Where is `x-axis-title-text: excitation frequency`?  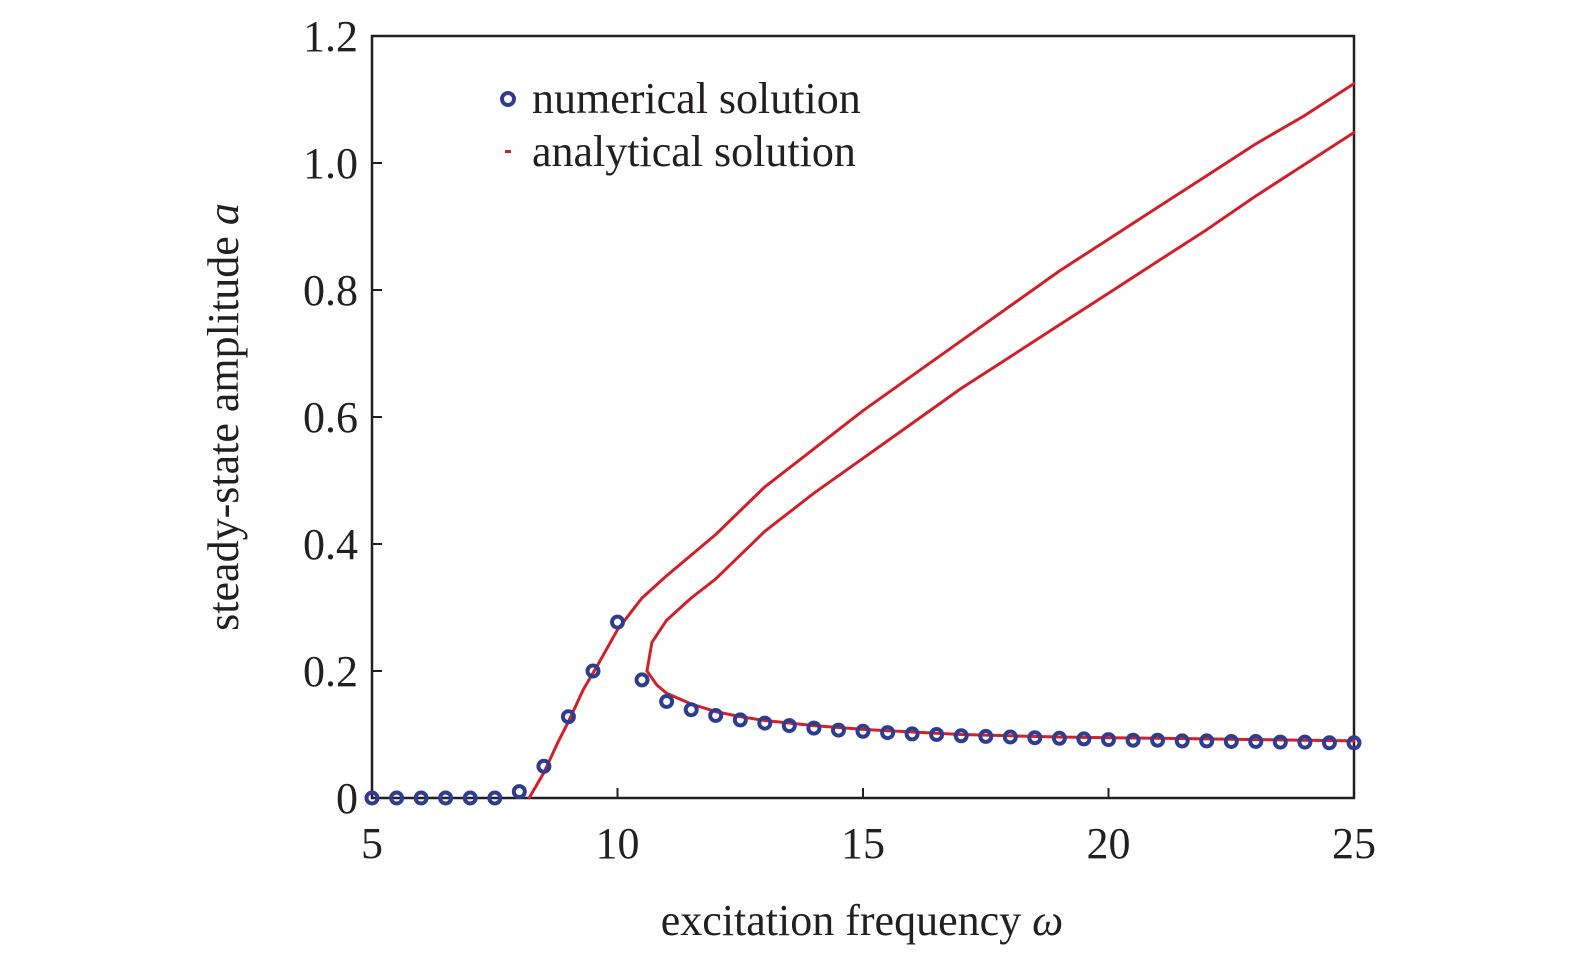 x-axis-title-text: excitation frequency is located at coordinates (841, 920).